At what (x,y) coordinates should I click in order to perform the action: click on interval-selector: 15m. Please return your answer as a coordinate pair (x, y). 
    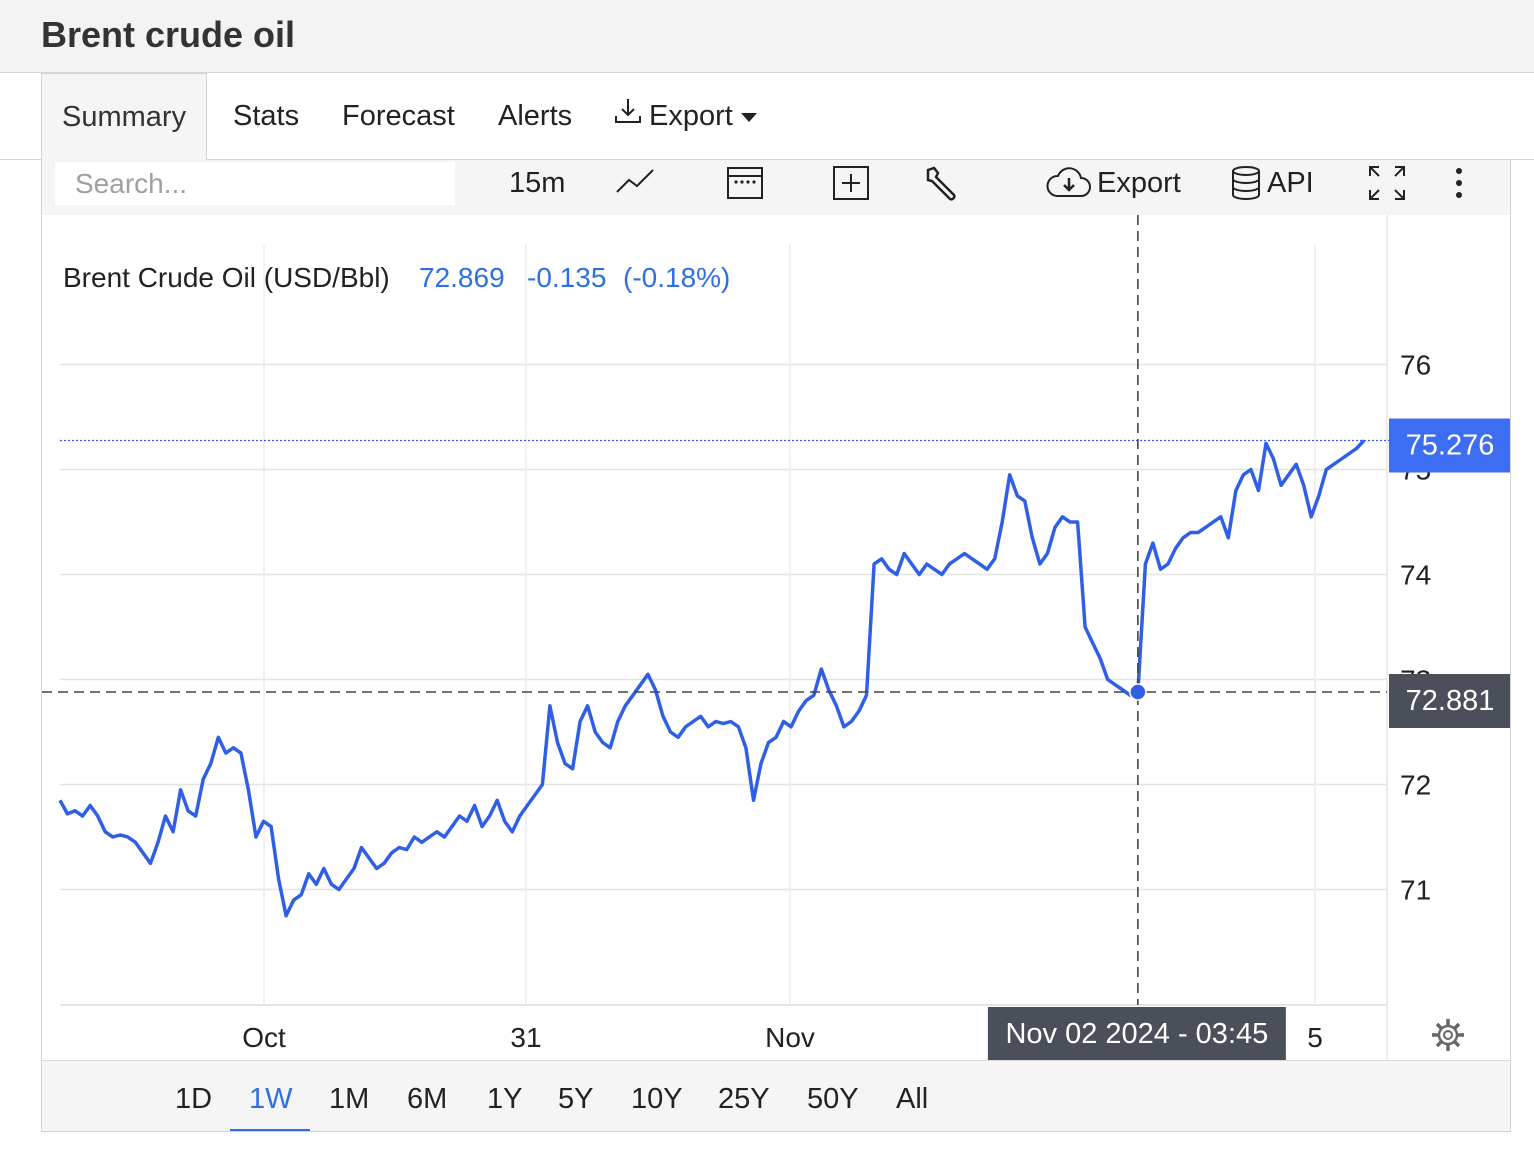
    Looking at the image, I should click on (537, 182).